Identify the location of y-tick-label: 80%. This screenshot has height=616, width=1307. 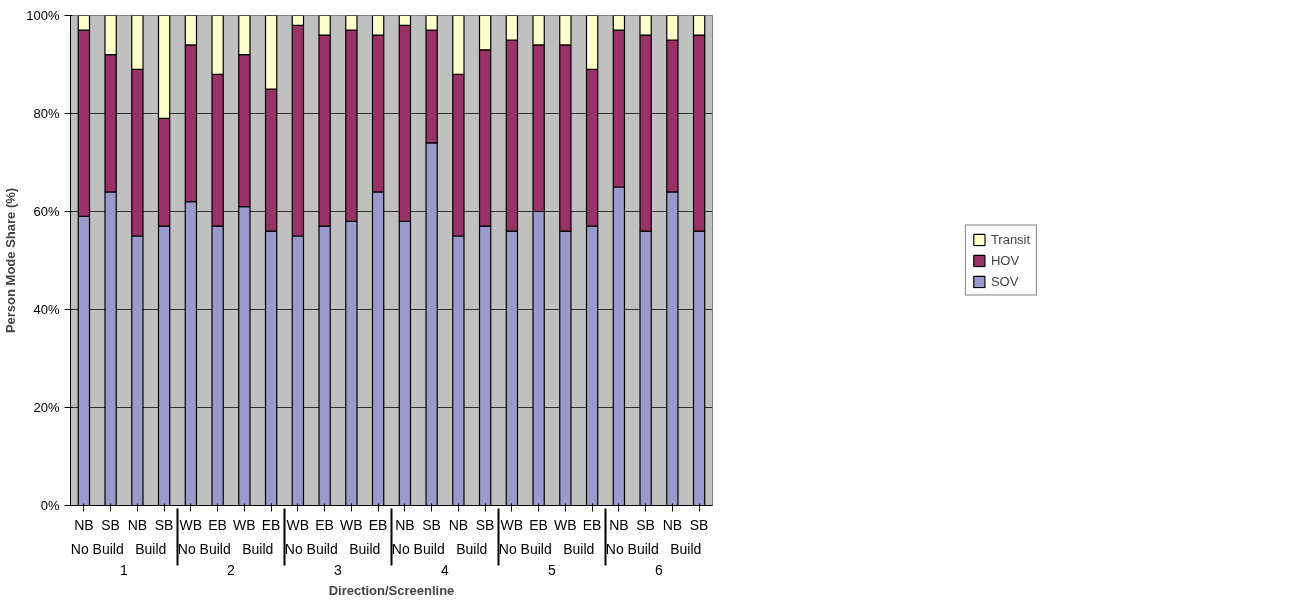
(46, 113).